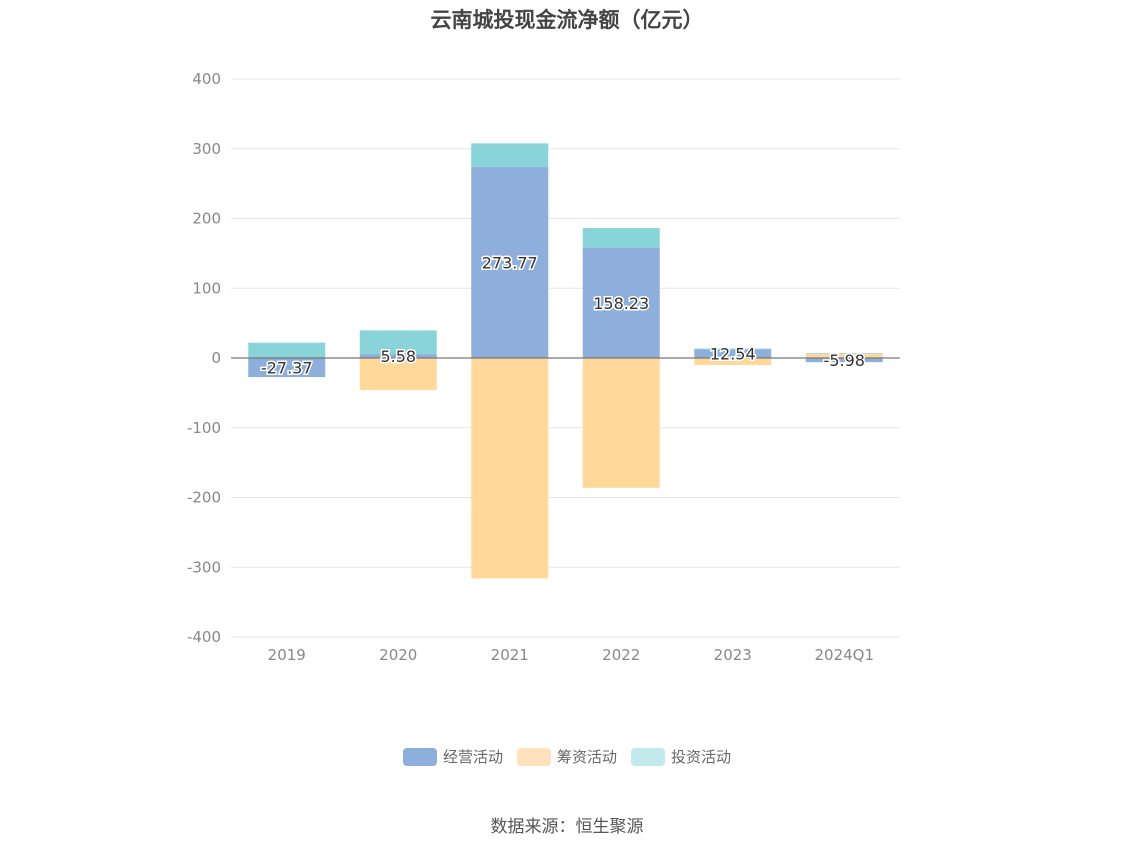 Image resolution: width=1134 pixels, height=849 pixels. What do you see at coordinates (398, 655) in the screenshot?
I see `x-tick-label: 2020` at bounding box center [398, 655].